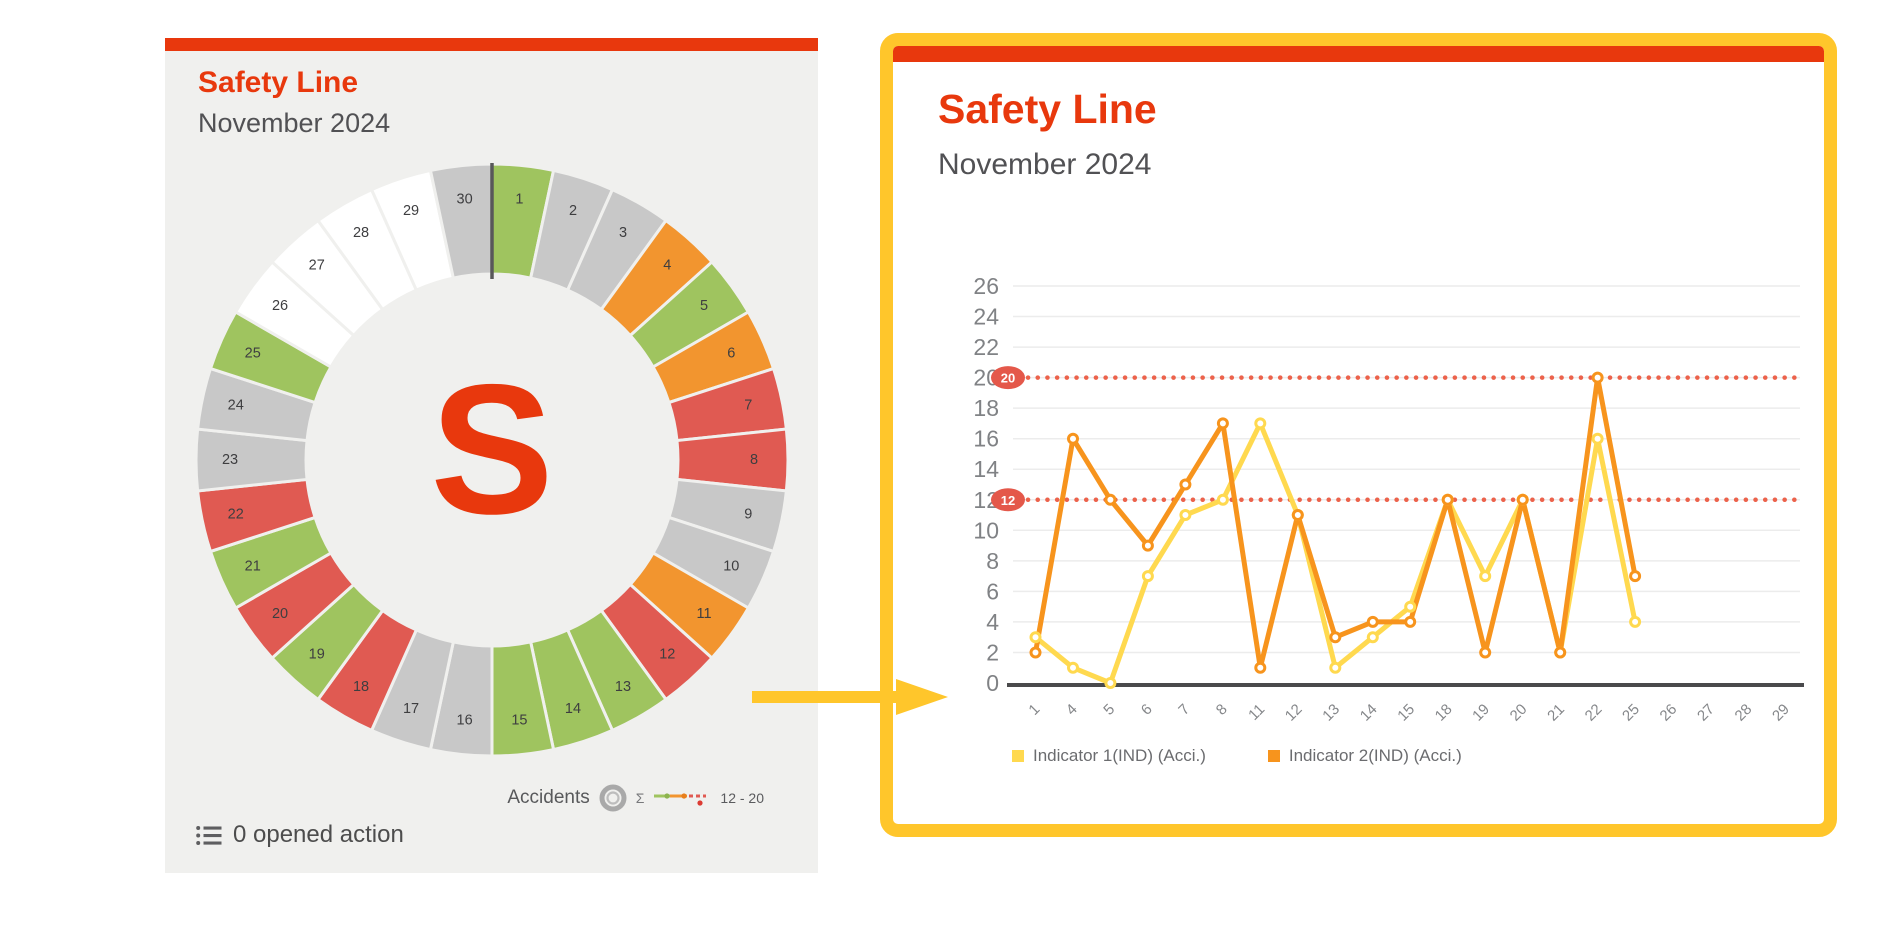  Describe the element at coordinates (613, 798) in the screenshot. I see `target-icon` at that location.